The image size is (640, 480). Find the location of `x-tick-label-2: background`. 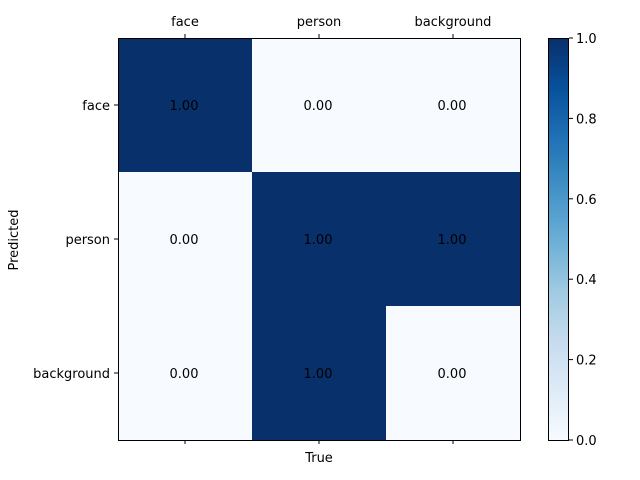

x-tick-label-2: background is located at coordinates (453, 22).